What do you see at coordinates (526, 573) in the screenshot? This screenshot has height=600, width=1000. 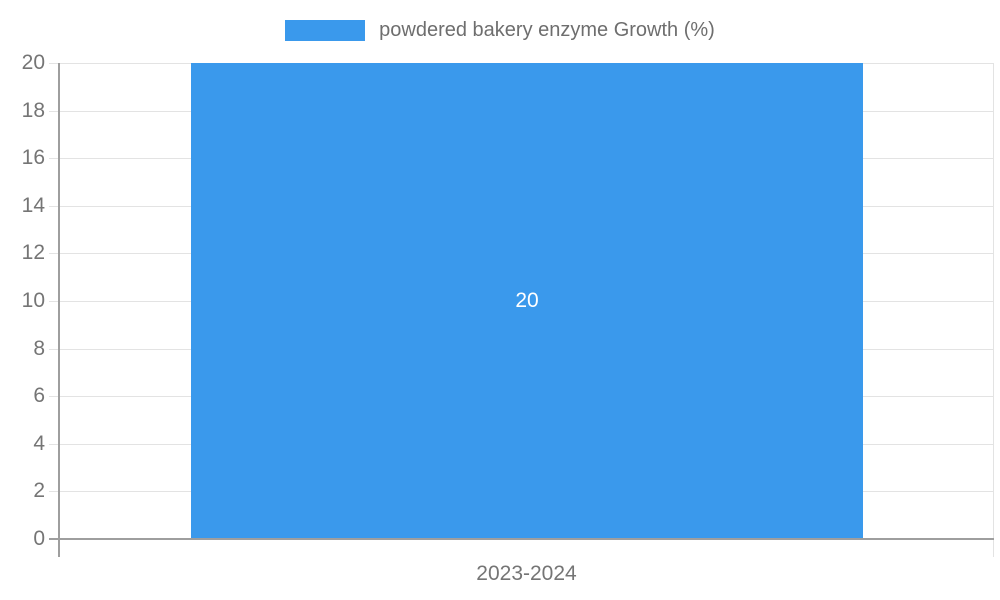 I see `x-tick-label: 2023-2024` at bounding box center [526, 573].